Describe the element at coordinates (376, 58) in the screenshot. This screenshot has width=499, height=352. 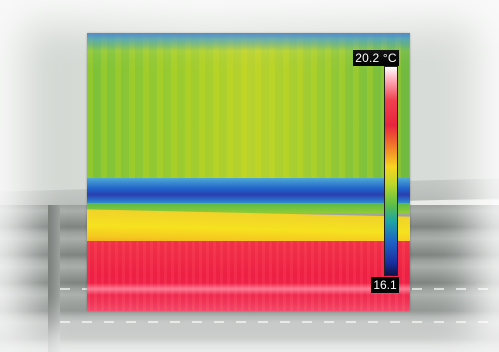
I see `temperature-max-label: 20.2 °C` at that location.